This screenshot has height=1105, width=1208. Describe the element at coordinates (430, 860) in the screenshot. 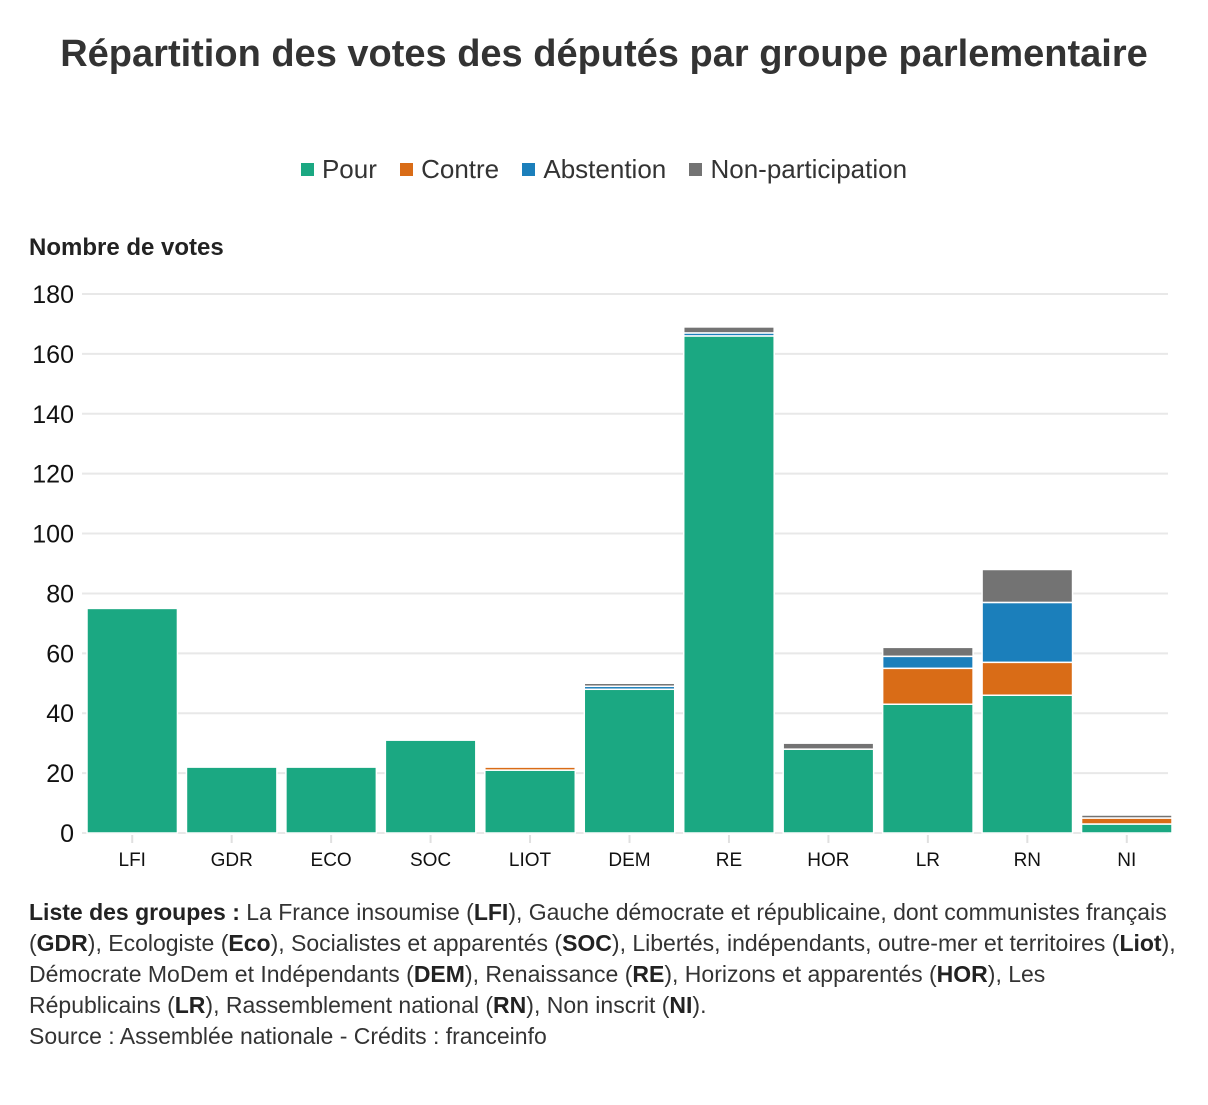

I see `x-tick-label: SOC` at that location.